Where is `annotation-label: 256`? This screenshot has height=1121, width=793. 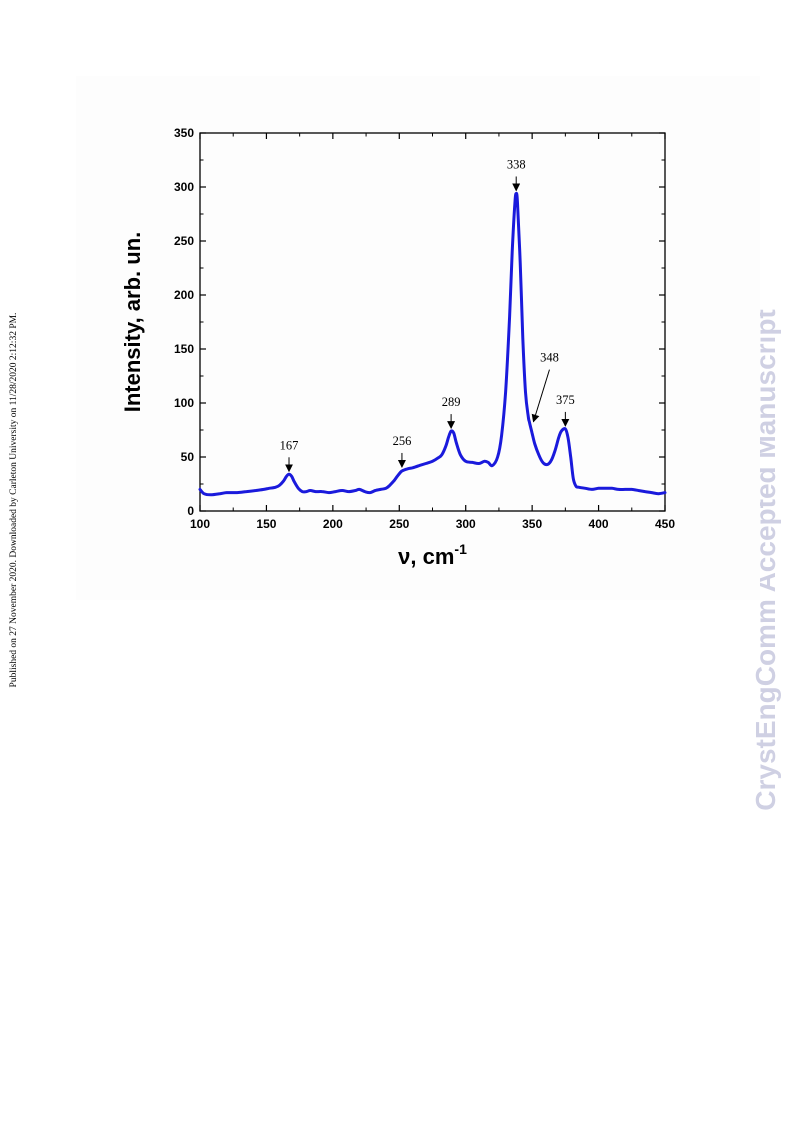
annotation-label: 256 is located at coordinates (402, 441).